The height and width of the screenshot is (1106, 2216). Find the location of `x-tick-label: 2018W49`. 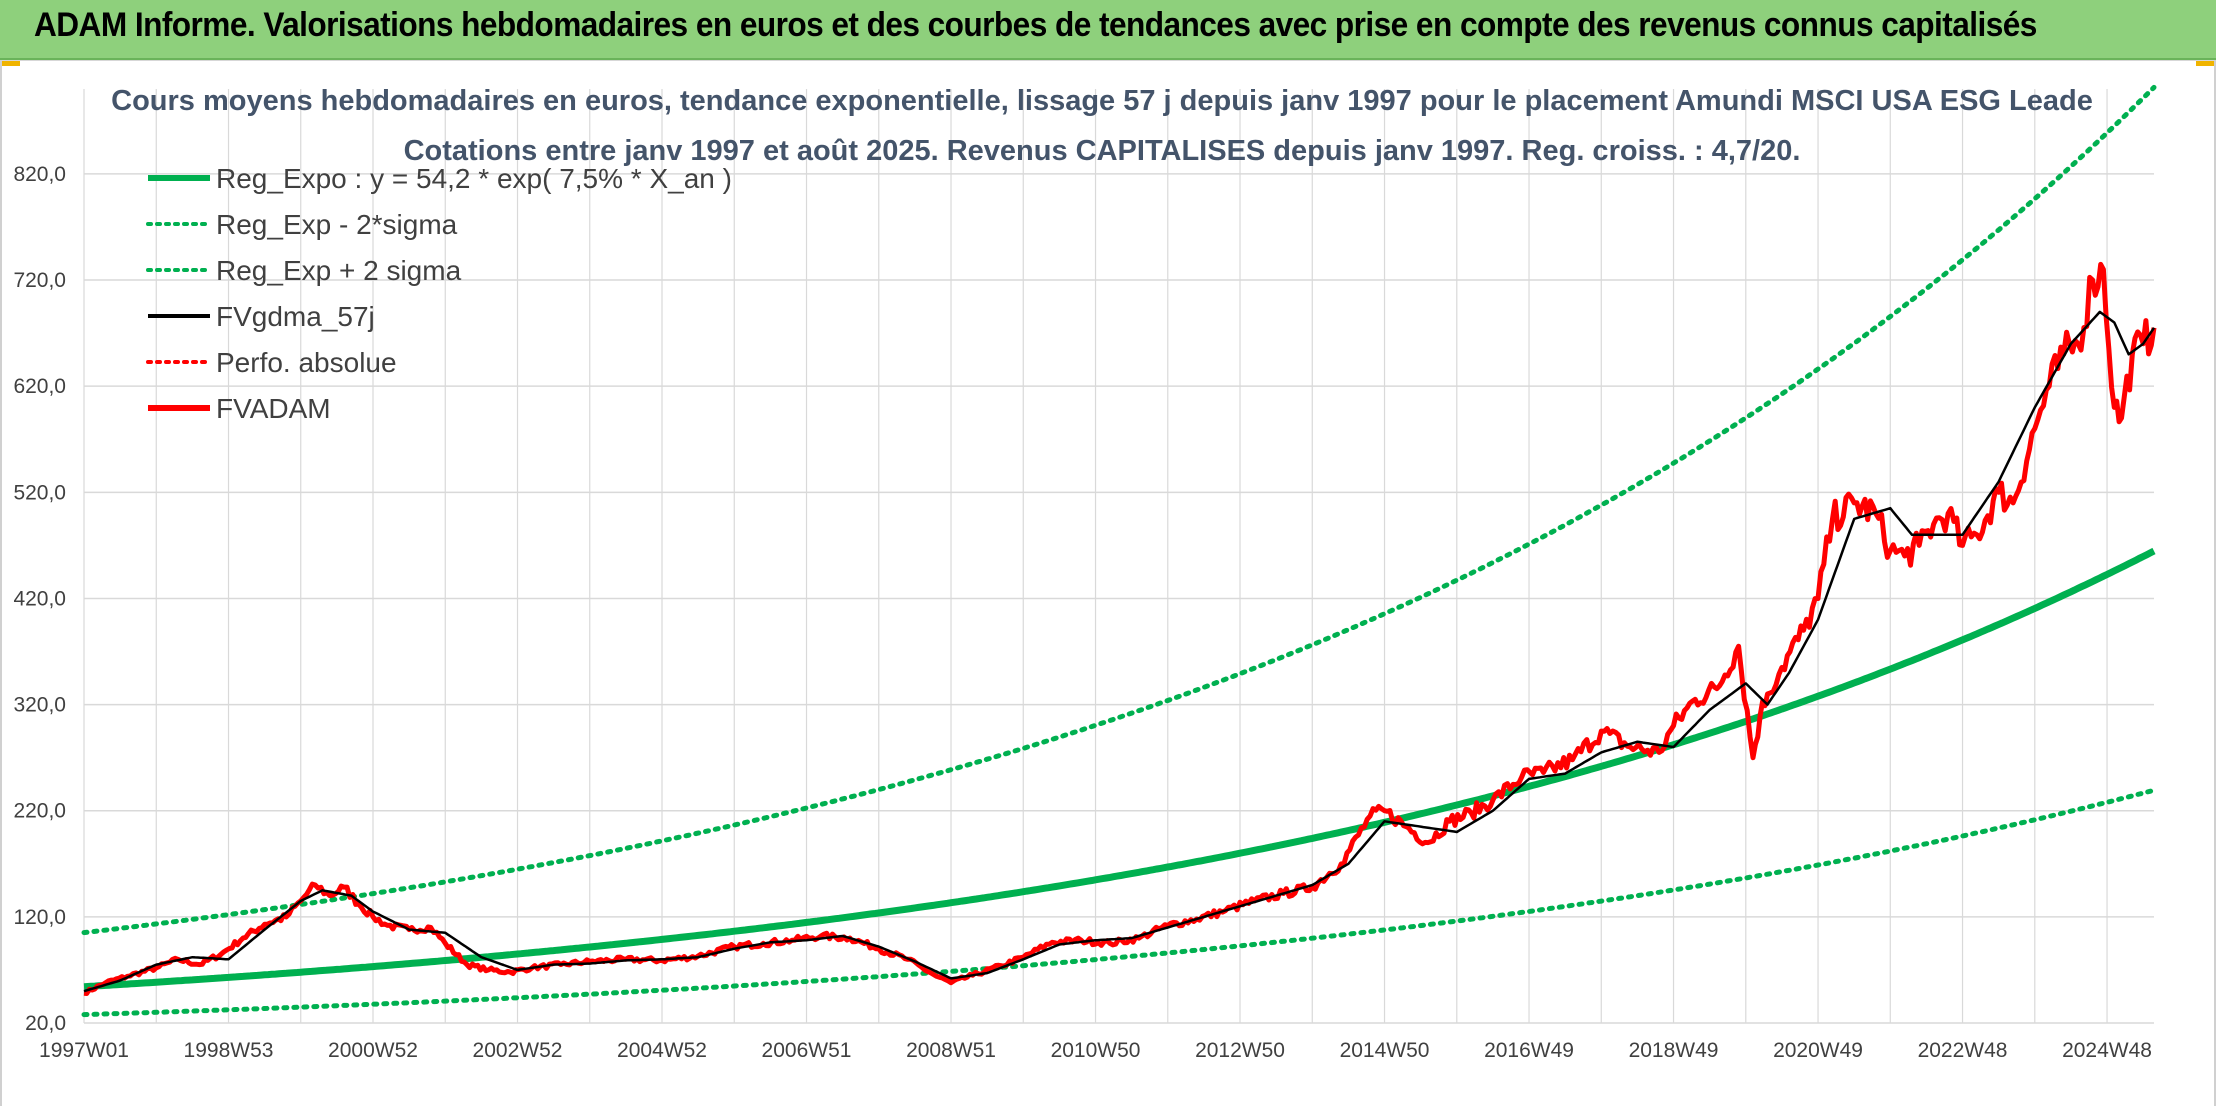

x-tick-label: 2018W49 is located at coordinates (1674, 1050).